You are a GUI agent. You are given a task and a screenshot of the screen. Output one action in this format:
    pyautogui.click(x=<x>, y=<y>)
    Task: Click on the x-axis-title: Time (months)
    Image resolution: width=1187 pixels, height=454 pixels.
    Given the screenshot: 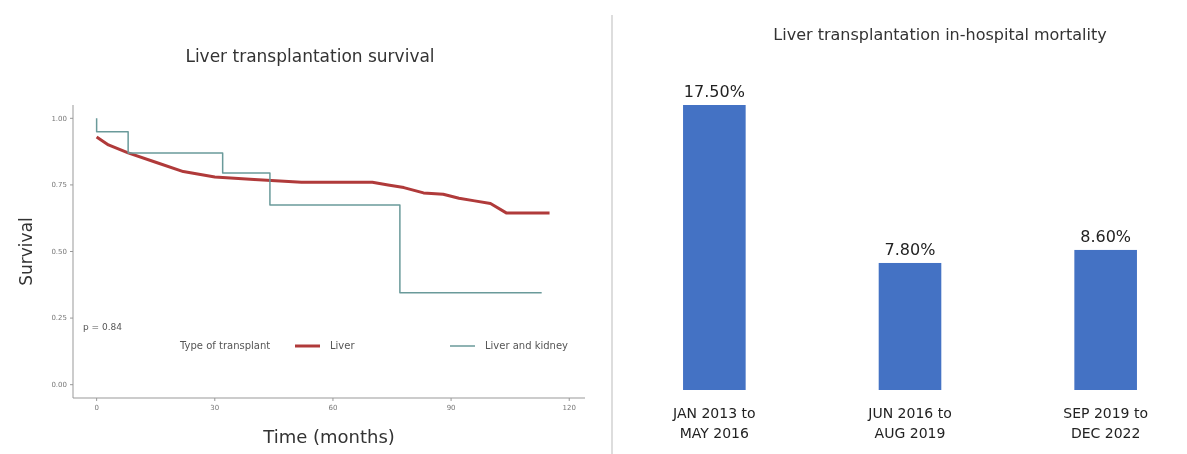 What is the action you would take?
    pyautogui.click(x=328, y=436)
    